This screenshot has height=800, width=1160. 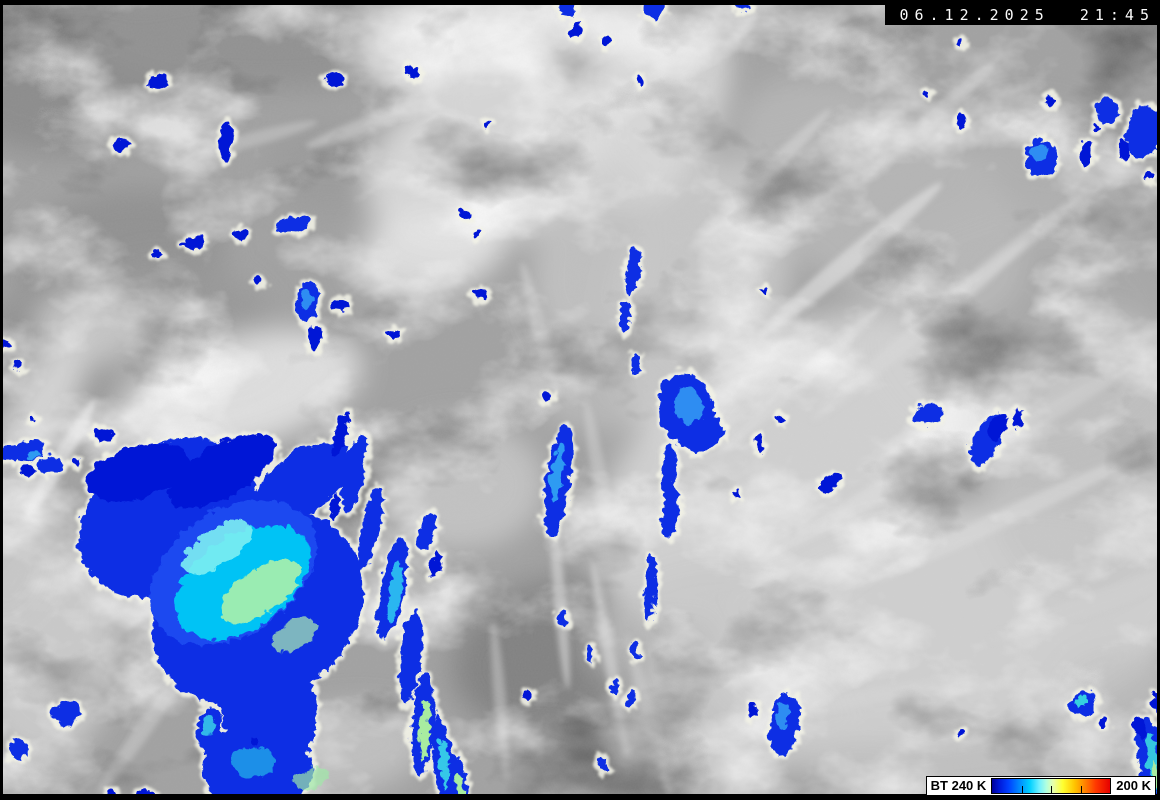 What do you see at coordinates (580, 2) in the screenshot?
I see `frame-top` at bounding box center [580, 2].